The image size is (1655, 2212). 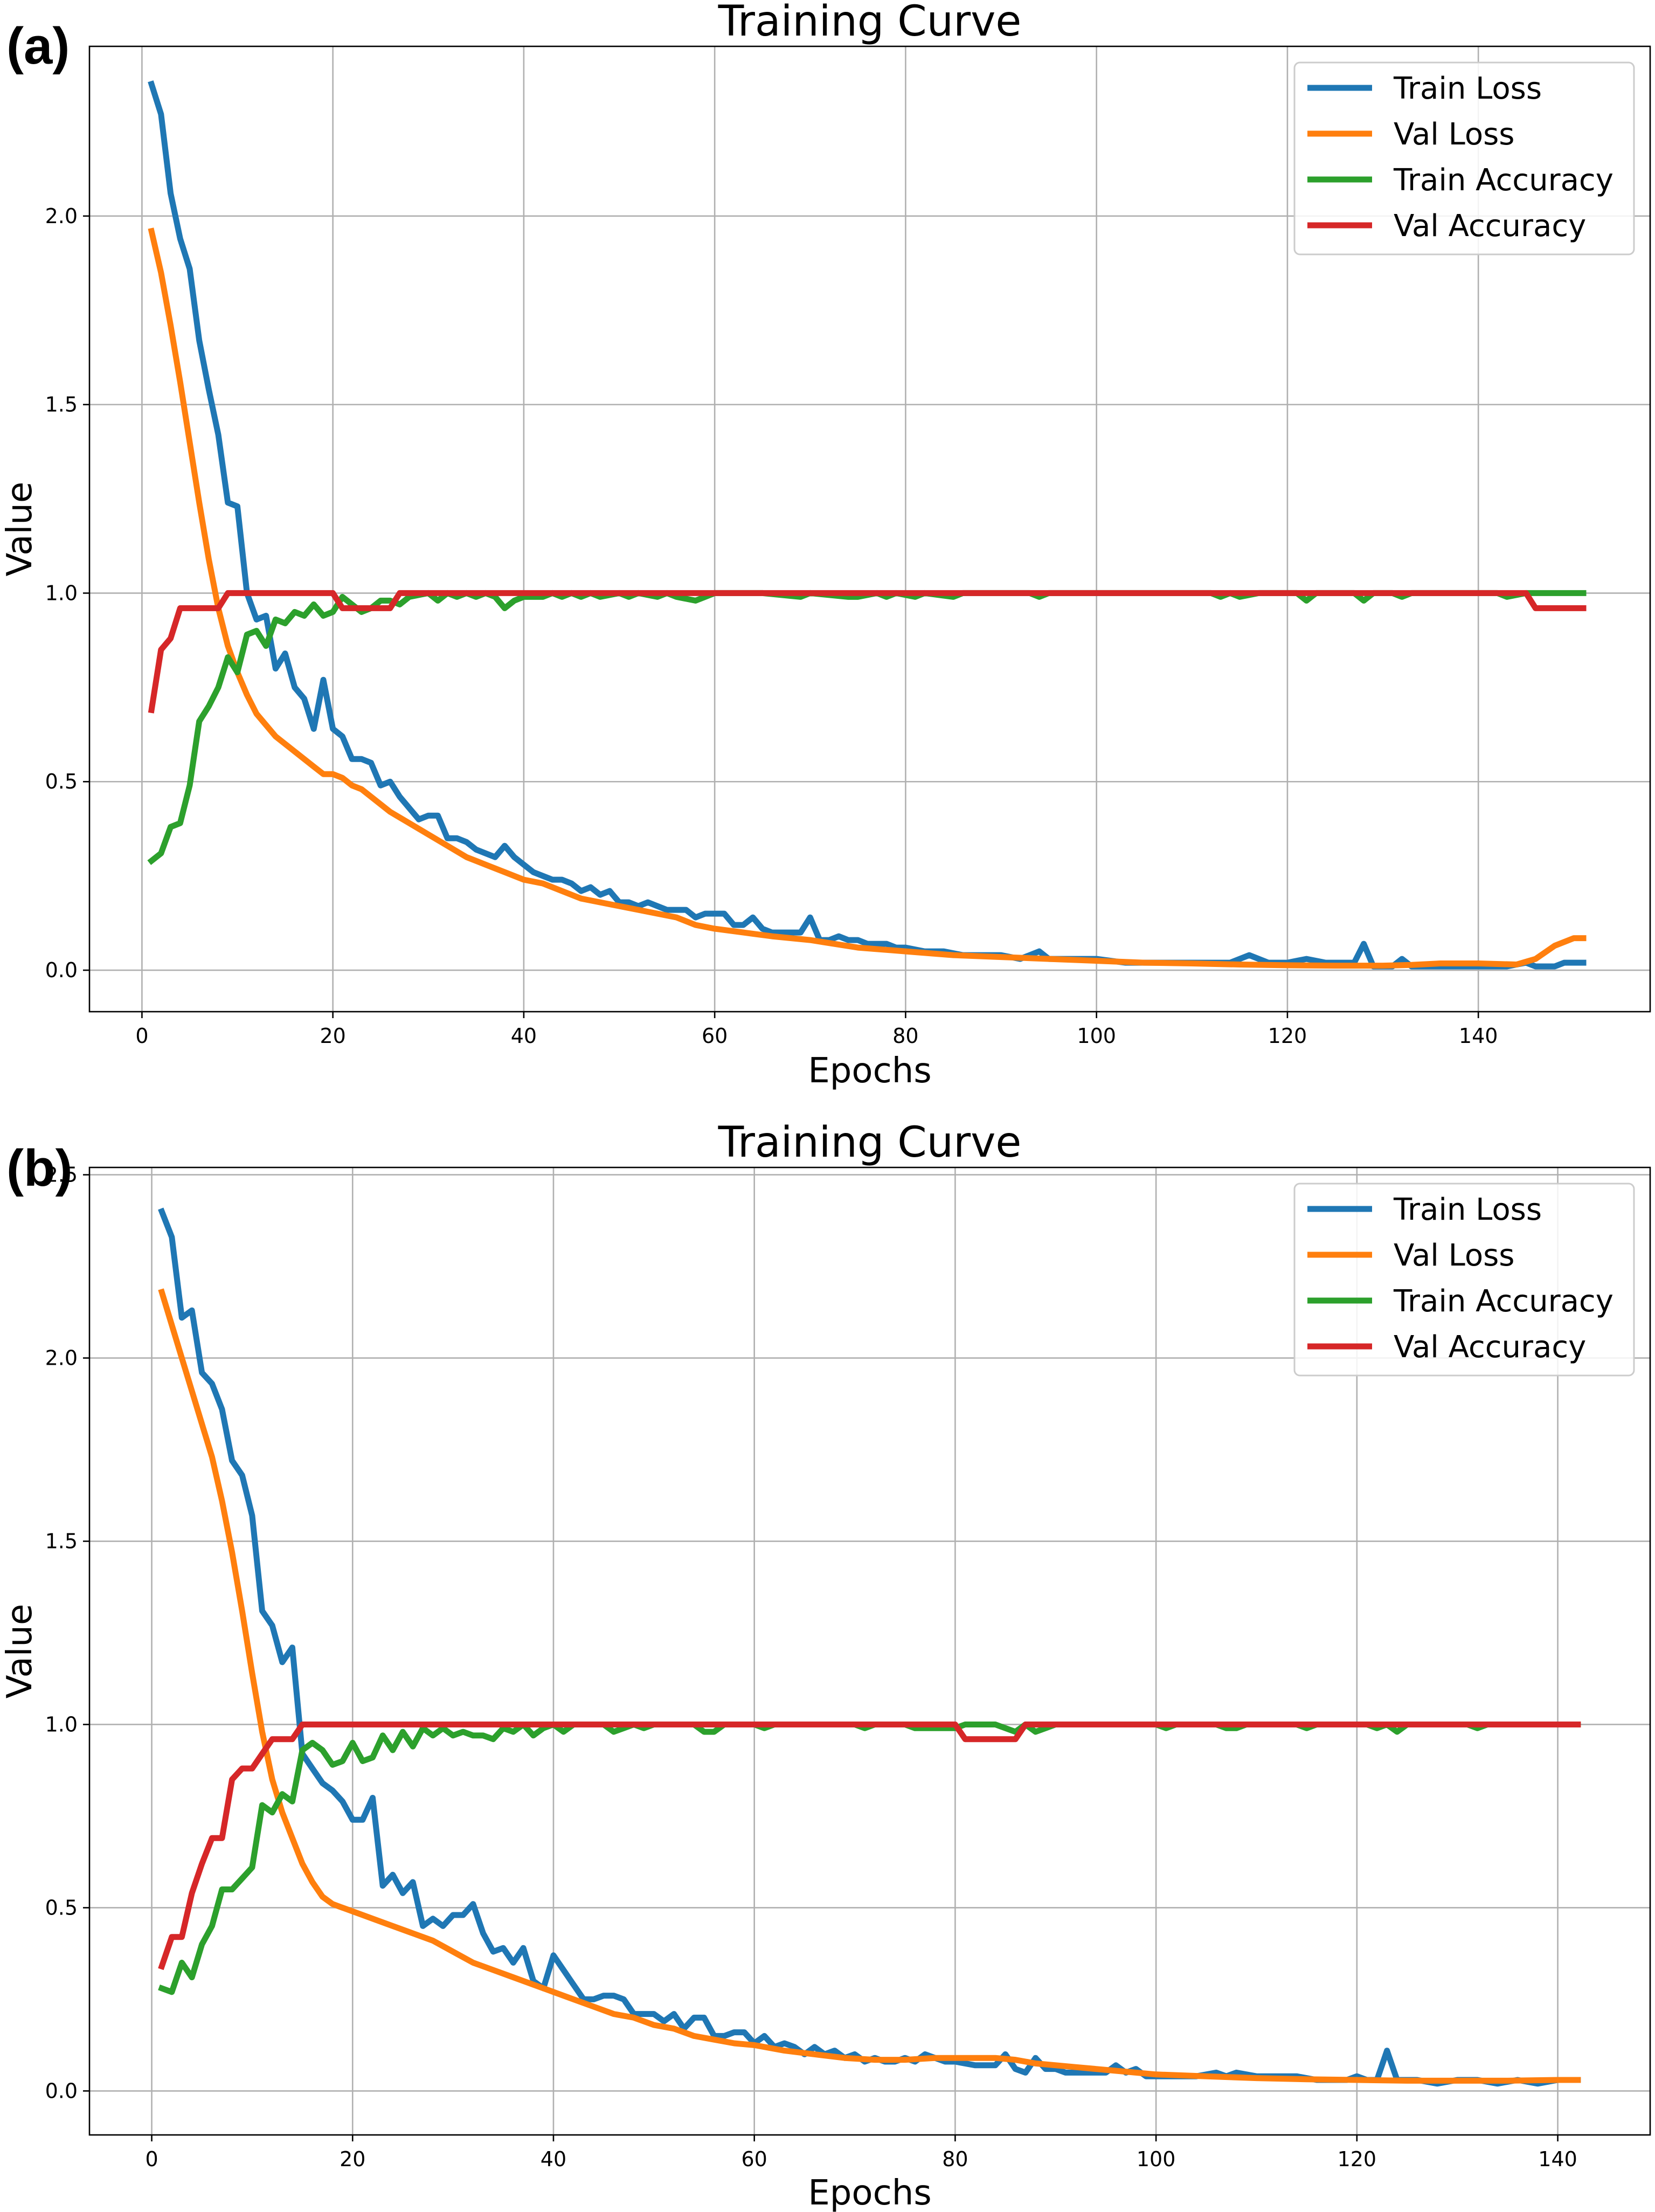 What do you see at coordinates (61, 1175) in the screenshot?
I see `y-tick-label: 2.5` at bounding box center [61, 1175].